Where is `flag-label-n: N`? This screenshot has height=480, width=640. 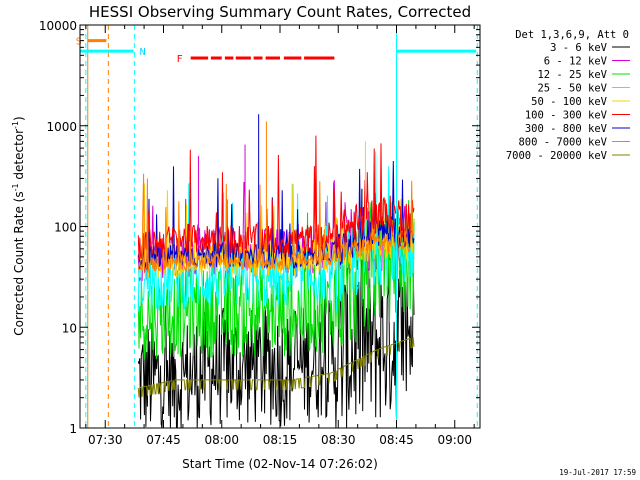
flag-label-n: N is located at coordinates (143, 52).